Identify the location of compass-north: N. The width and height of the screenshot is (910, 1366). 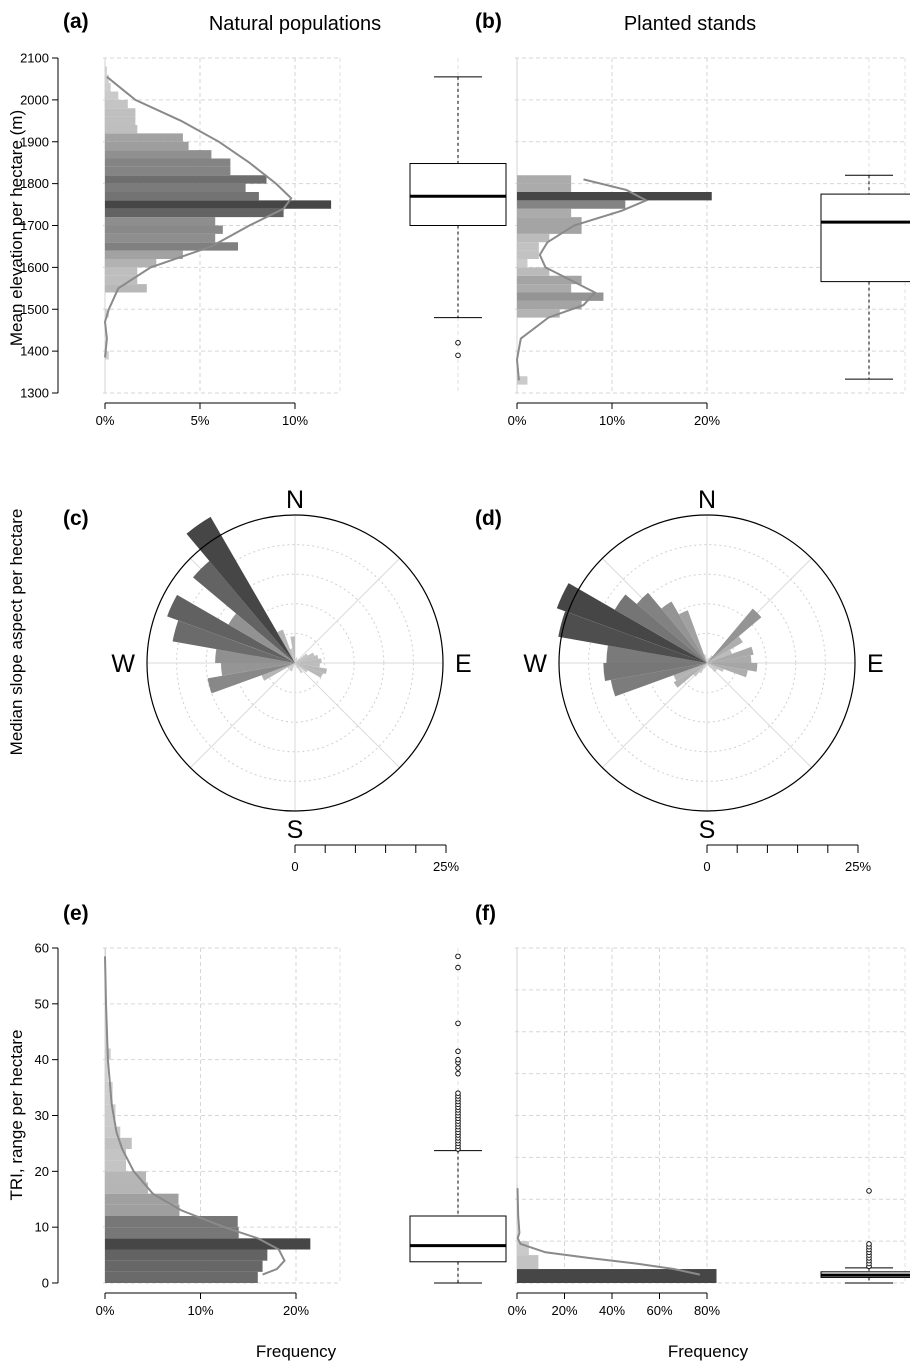
(707, 500).